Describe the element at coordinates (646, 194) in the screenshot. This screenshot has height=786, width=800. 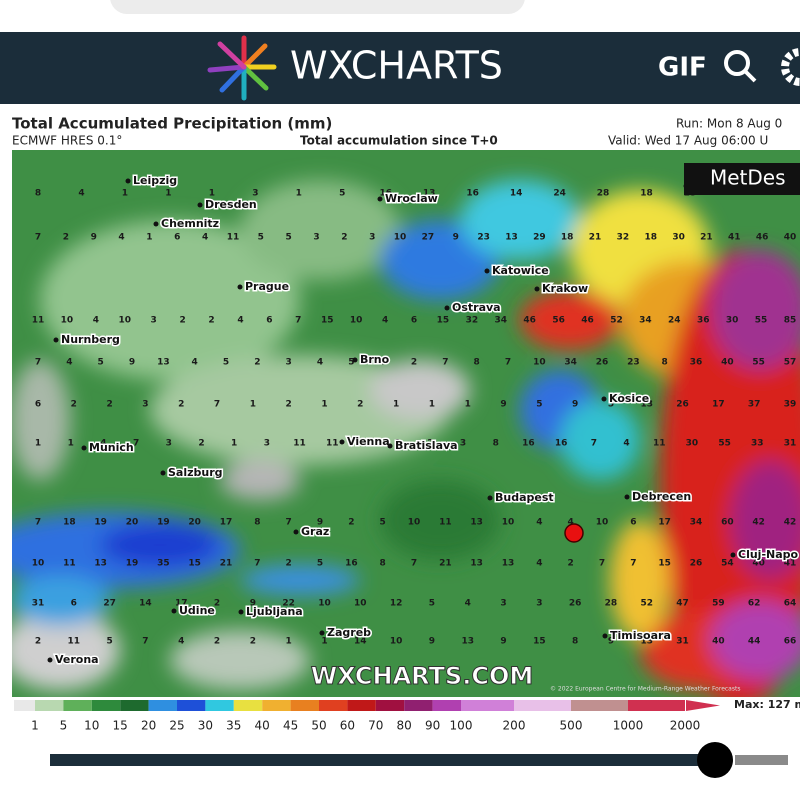
I see `grid-value: 18` at that location.